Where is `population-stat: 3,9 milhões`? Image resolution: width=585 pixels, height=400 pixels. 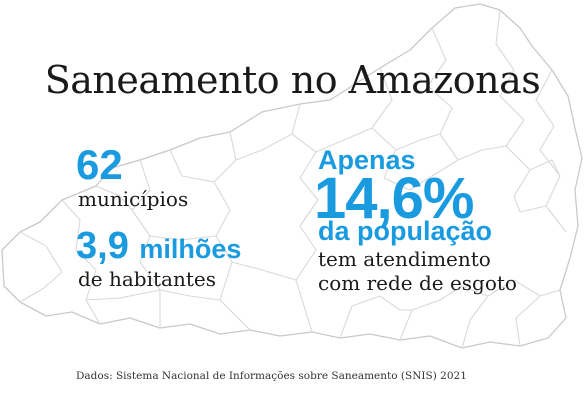
population-stat: 3,9 milhões is located at coordinates (158, 247).